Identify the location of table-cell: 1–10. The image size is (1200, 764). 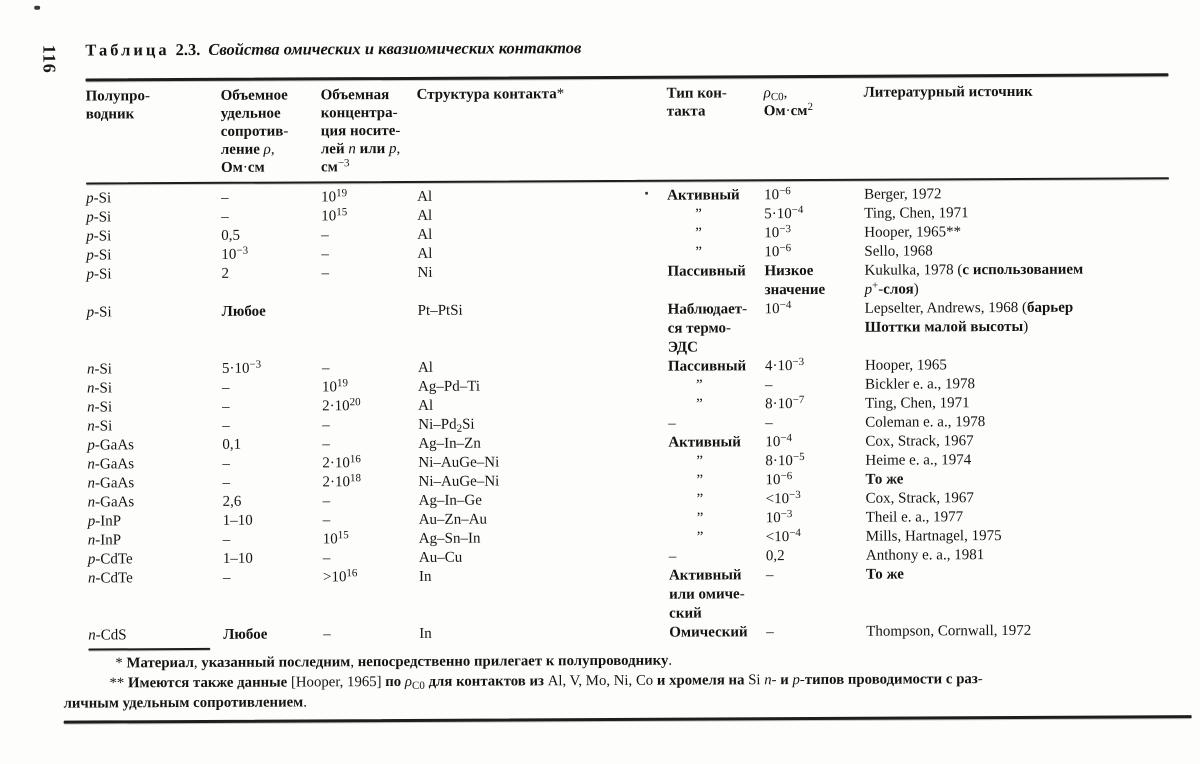
(237, 520).